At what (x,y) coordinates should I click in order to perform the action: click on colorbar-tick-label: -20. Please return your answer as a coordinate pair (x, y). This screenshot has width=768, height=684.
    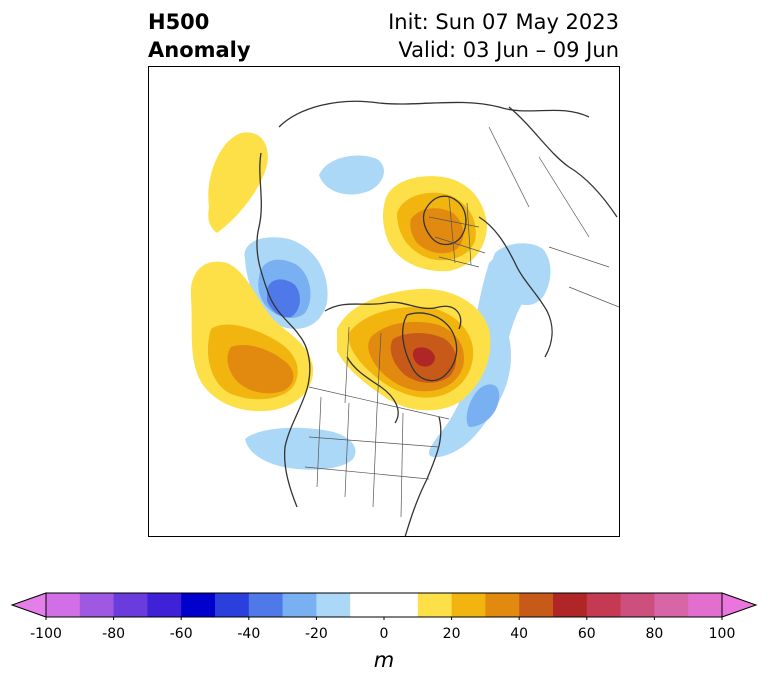
    Looking at the image, I should click on (316, 634).